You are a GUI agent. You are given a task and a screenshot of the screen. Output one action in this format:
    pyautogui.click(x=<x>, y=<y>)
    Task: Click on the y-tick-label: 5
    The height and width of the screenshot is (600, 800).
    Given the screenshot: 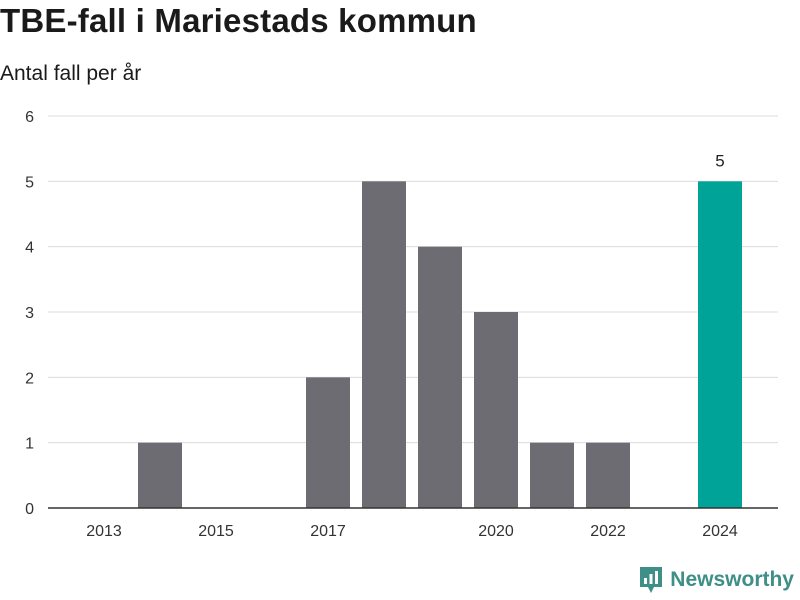 What is the action you would take?
    pyautogui.click(x=29, y=182)
    